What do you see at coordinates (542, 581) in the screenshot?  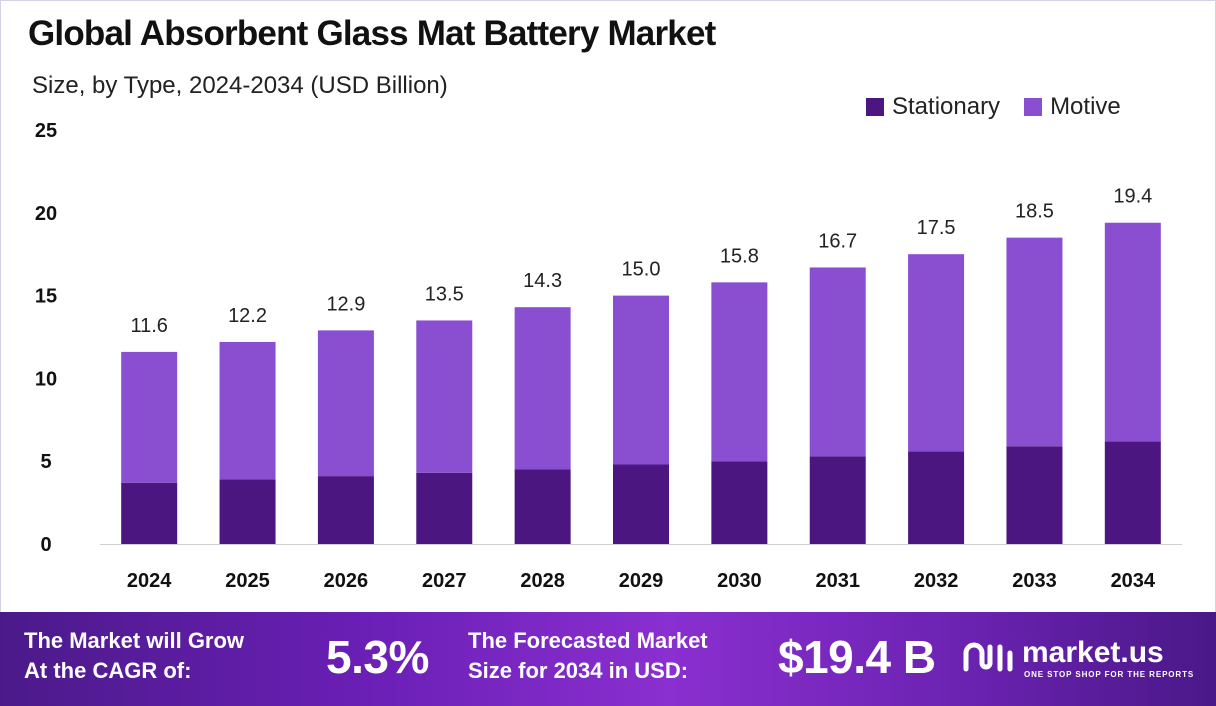 I see `x-tick-label-2028: 2028` at bounding box center [542, 581].